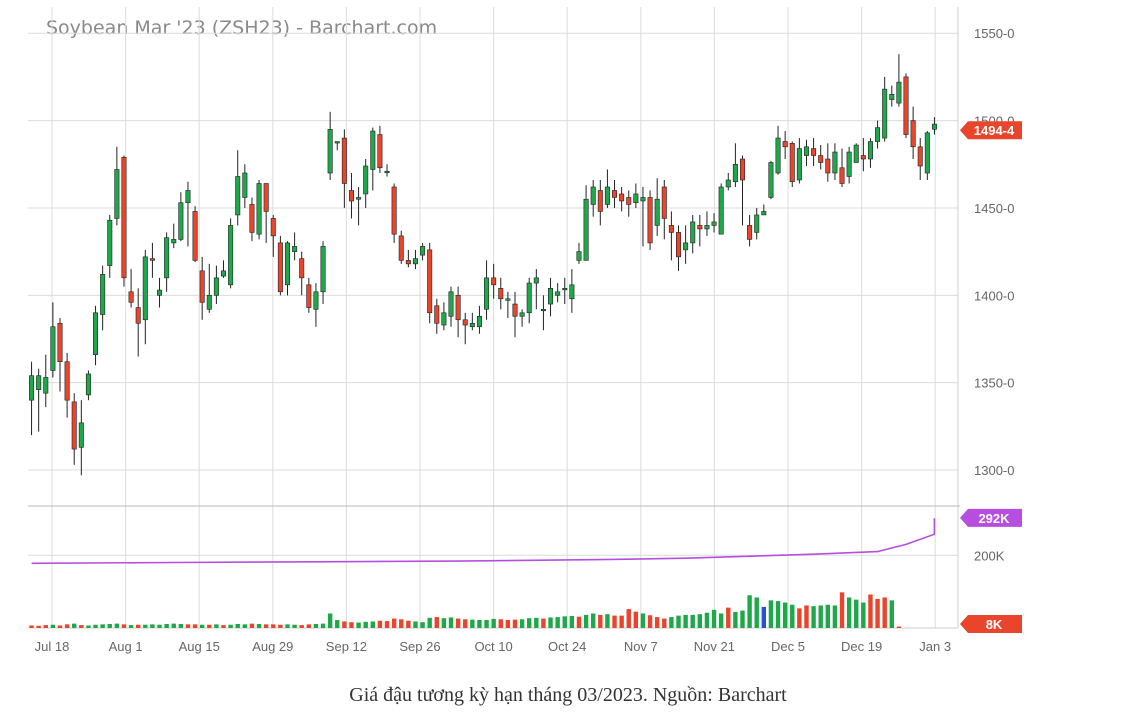  I want to click on last-volume-badge-shape, so click(991, 624).